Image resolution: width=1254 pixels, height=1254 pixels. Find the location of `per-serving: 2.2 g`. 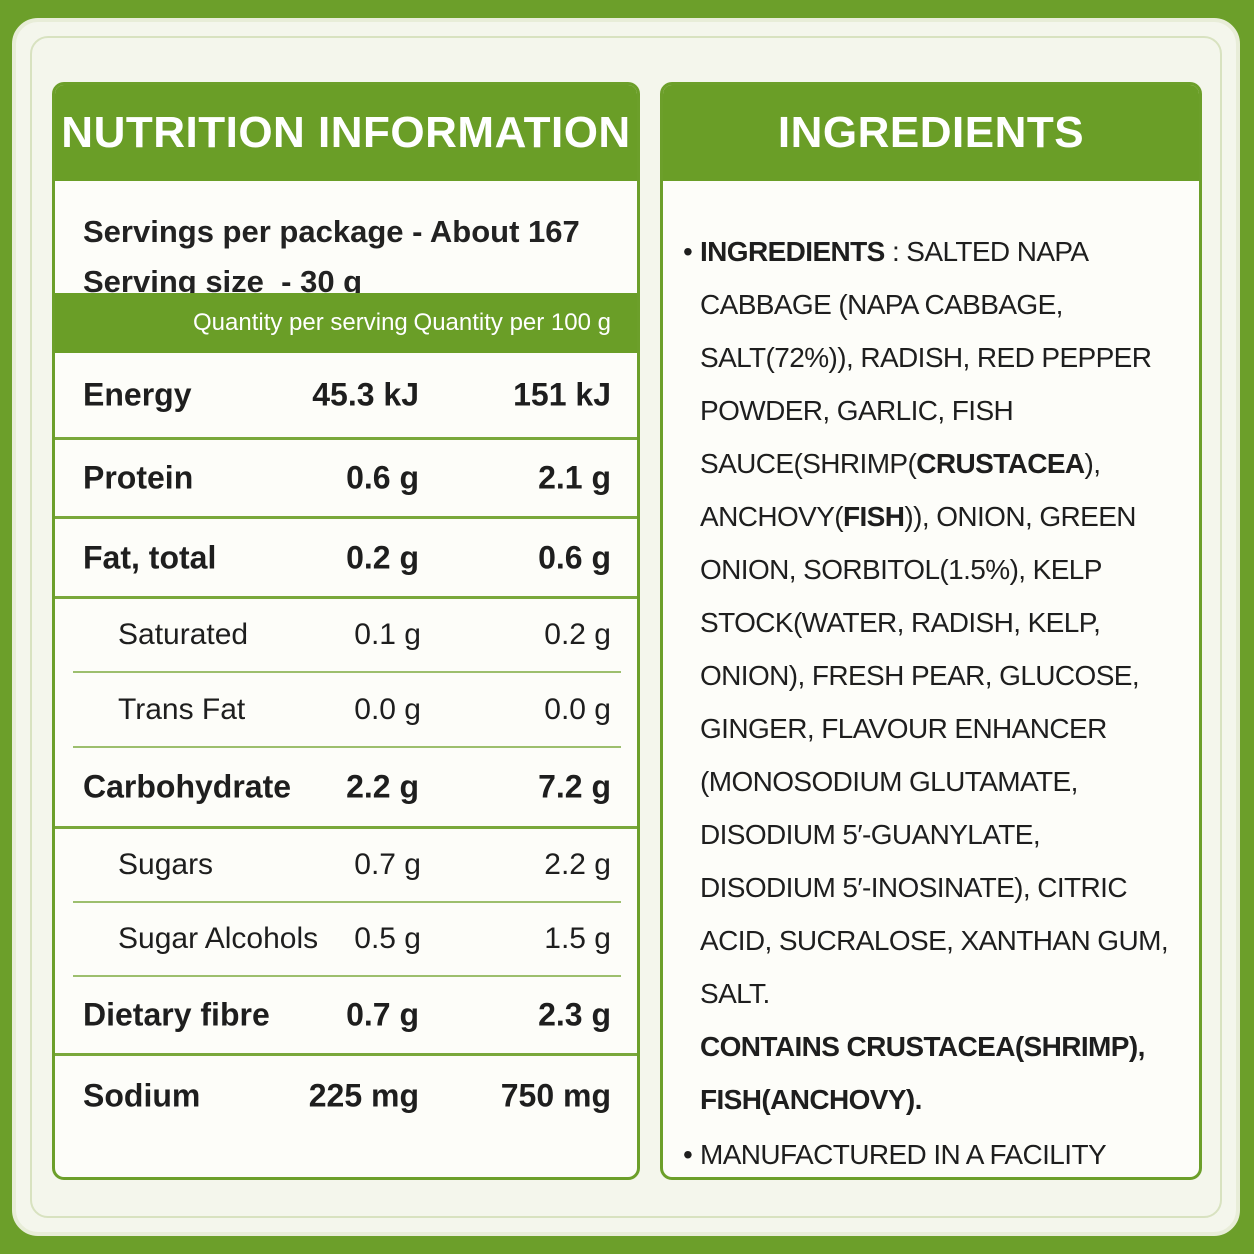

per-serving: 2.2 g is located at coordinates (382, 786).